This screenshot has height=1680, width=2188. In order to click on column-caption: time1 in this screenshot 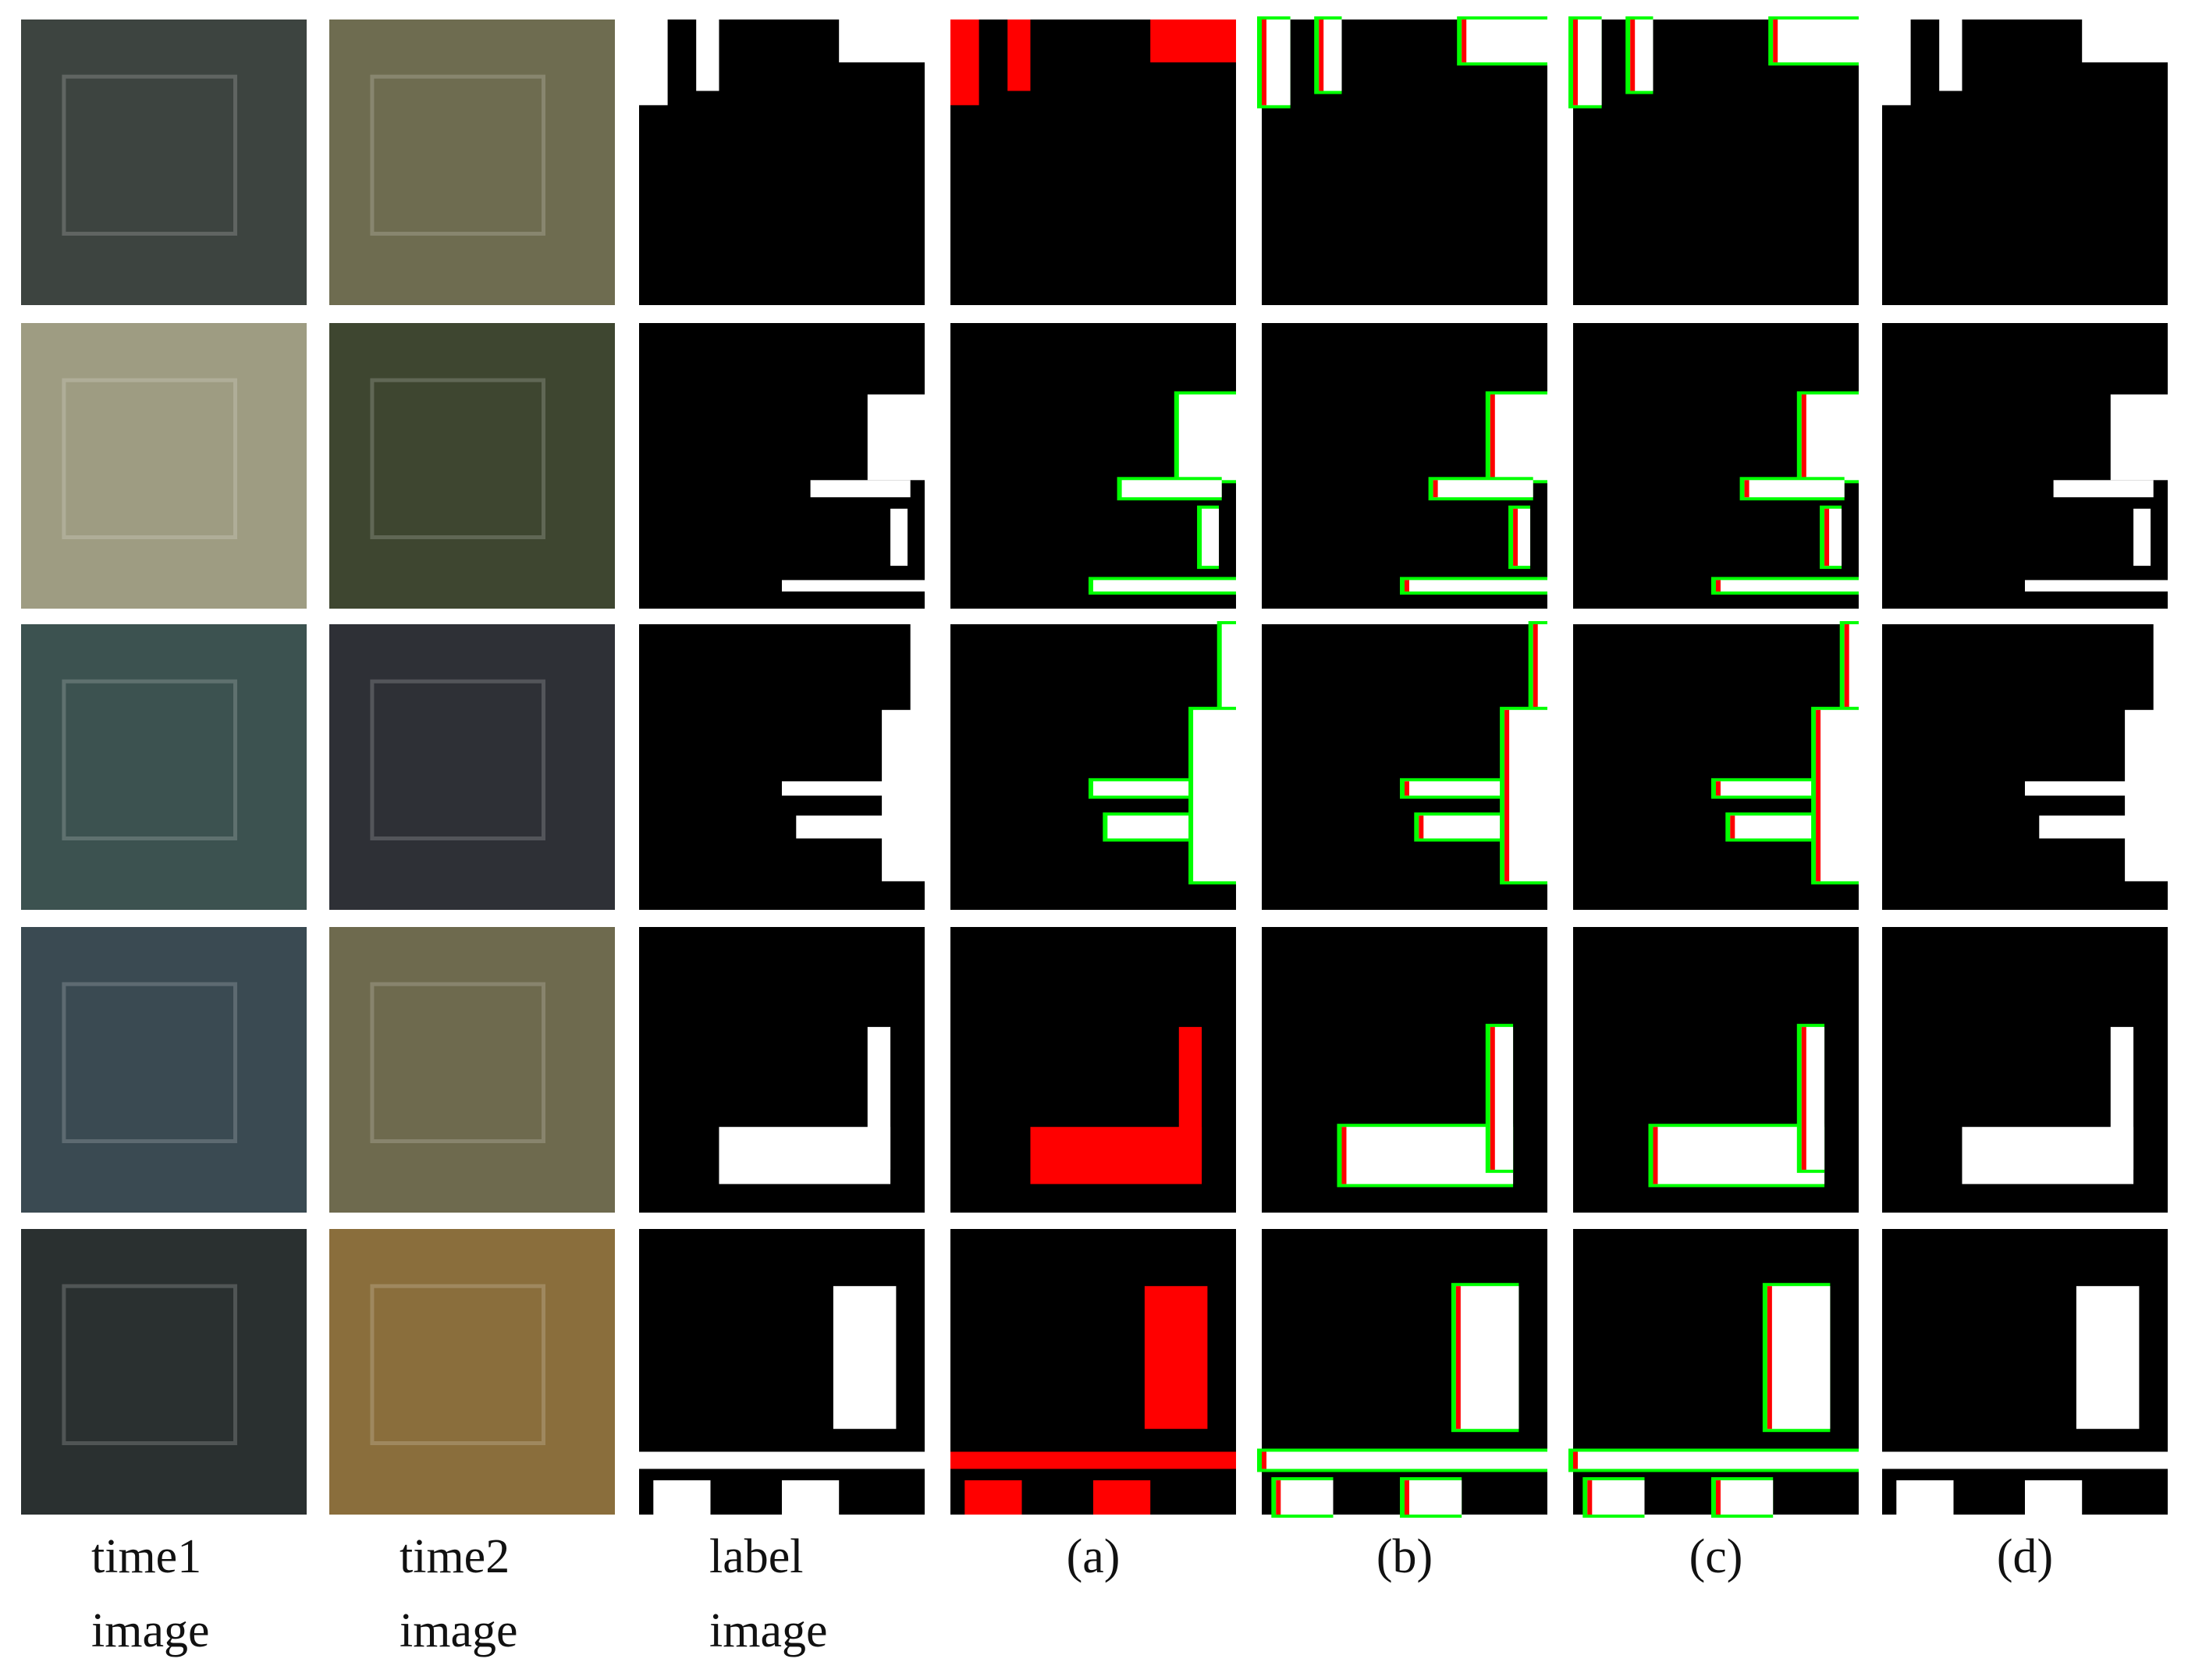, I will do `click(146, 1556)`.